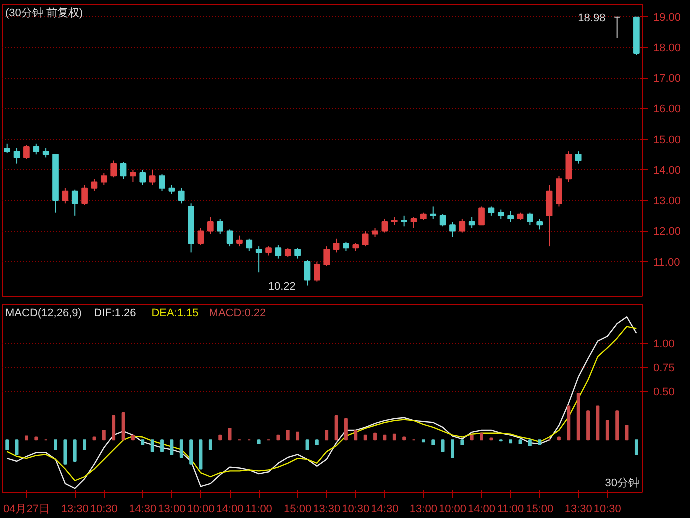  I want to click on y-tick-label: 14.00, so click(668, 170).